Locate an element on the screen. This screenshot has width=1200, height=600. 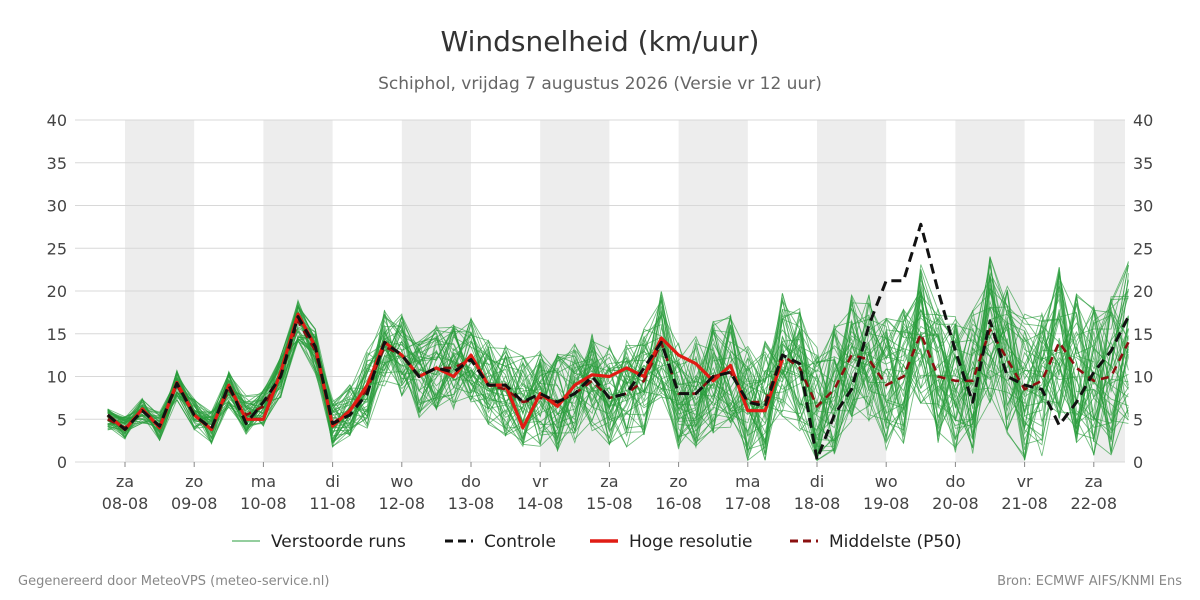
y-axis-left: 0 5 10 15 20 25 30 35 40 is located at coordinates (57, 291).